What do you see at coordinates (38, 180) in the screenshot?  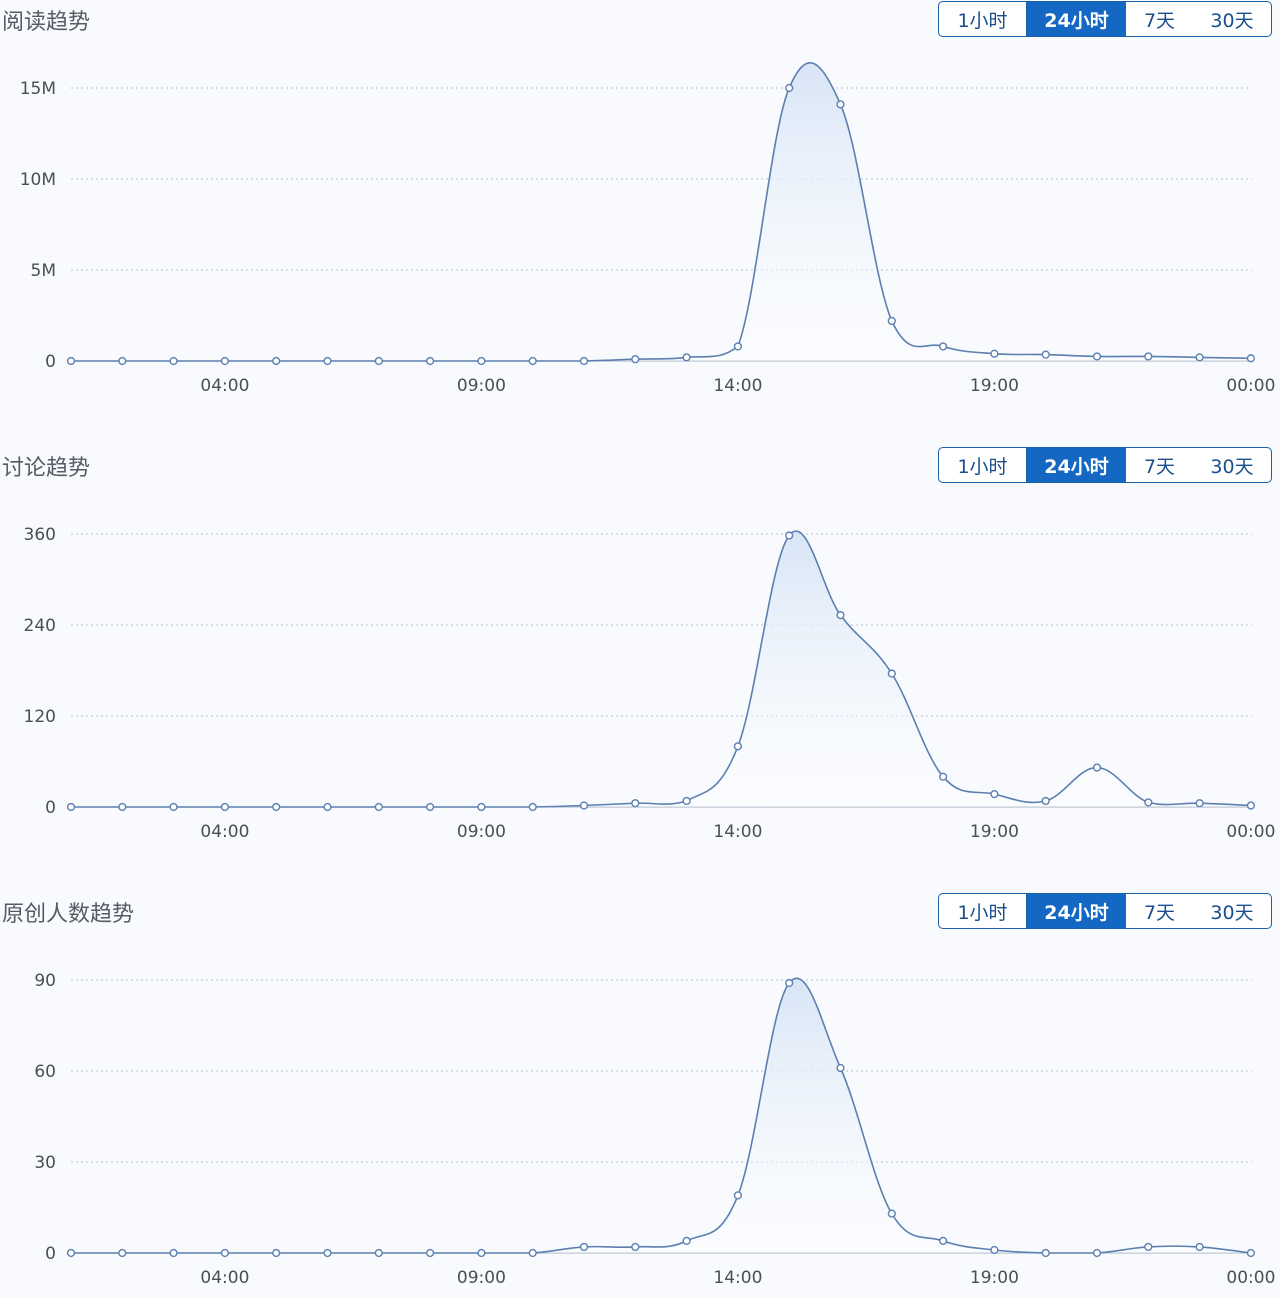 I see `y-tick-label: 10M` at bounding box center [38, 180].